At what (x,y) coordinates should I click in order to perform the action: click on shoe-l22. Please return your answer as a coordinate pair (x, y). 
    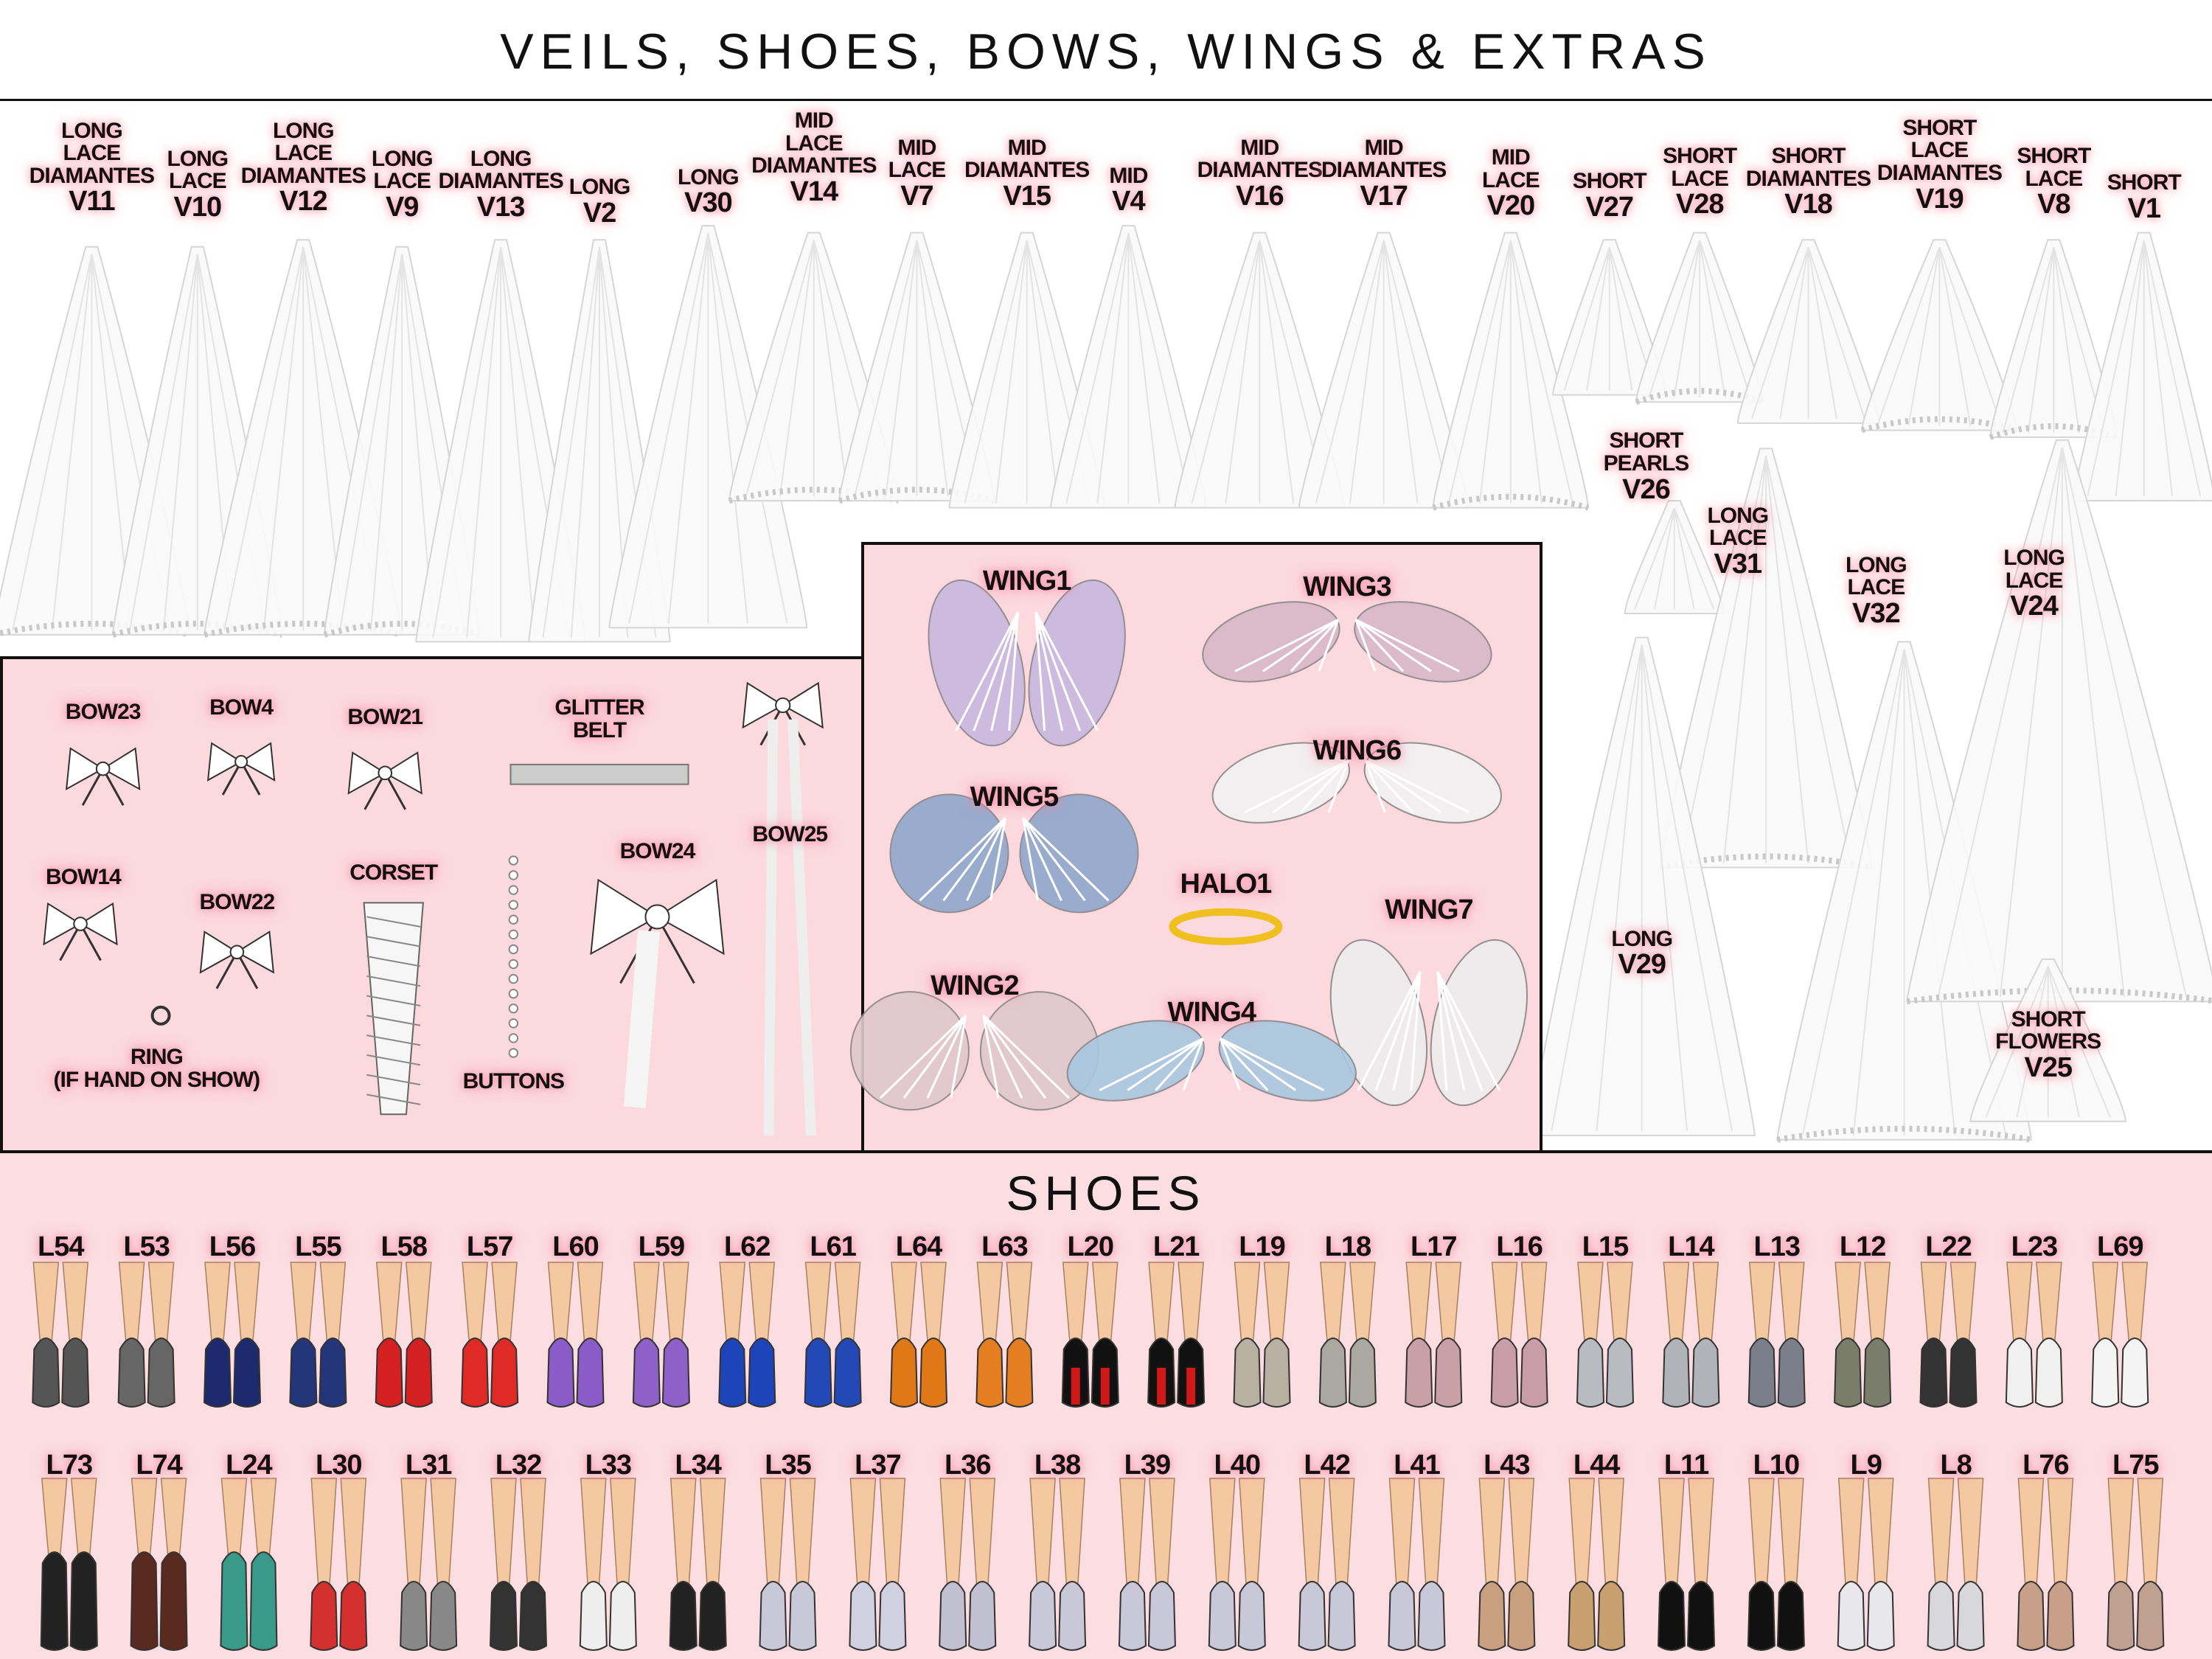
    Looking at the image, I should click on (1948, 1335).